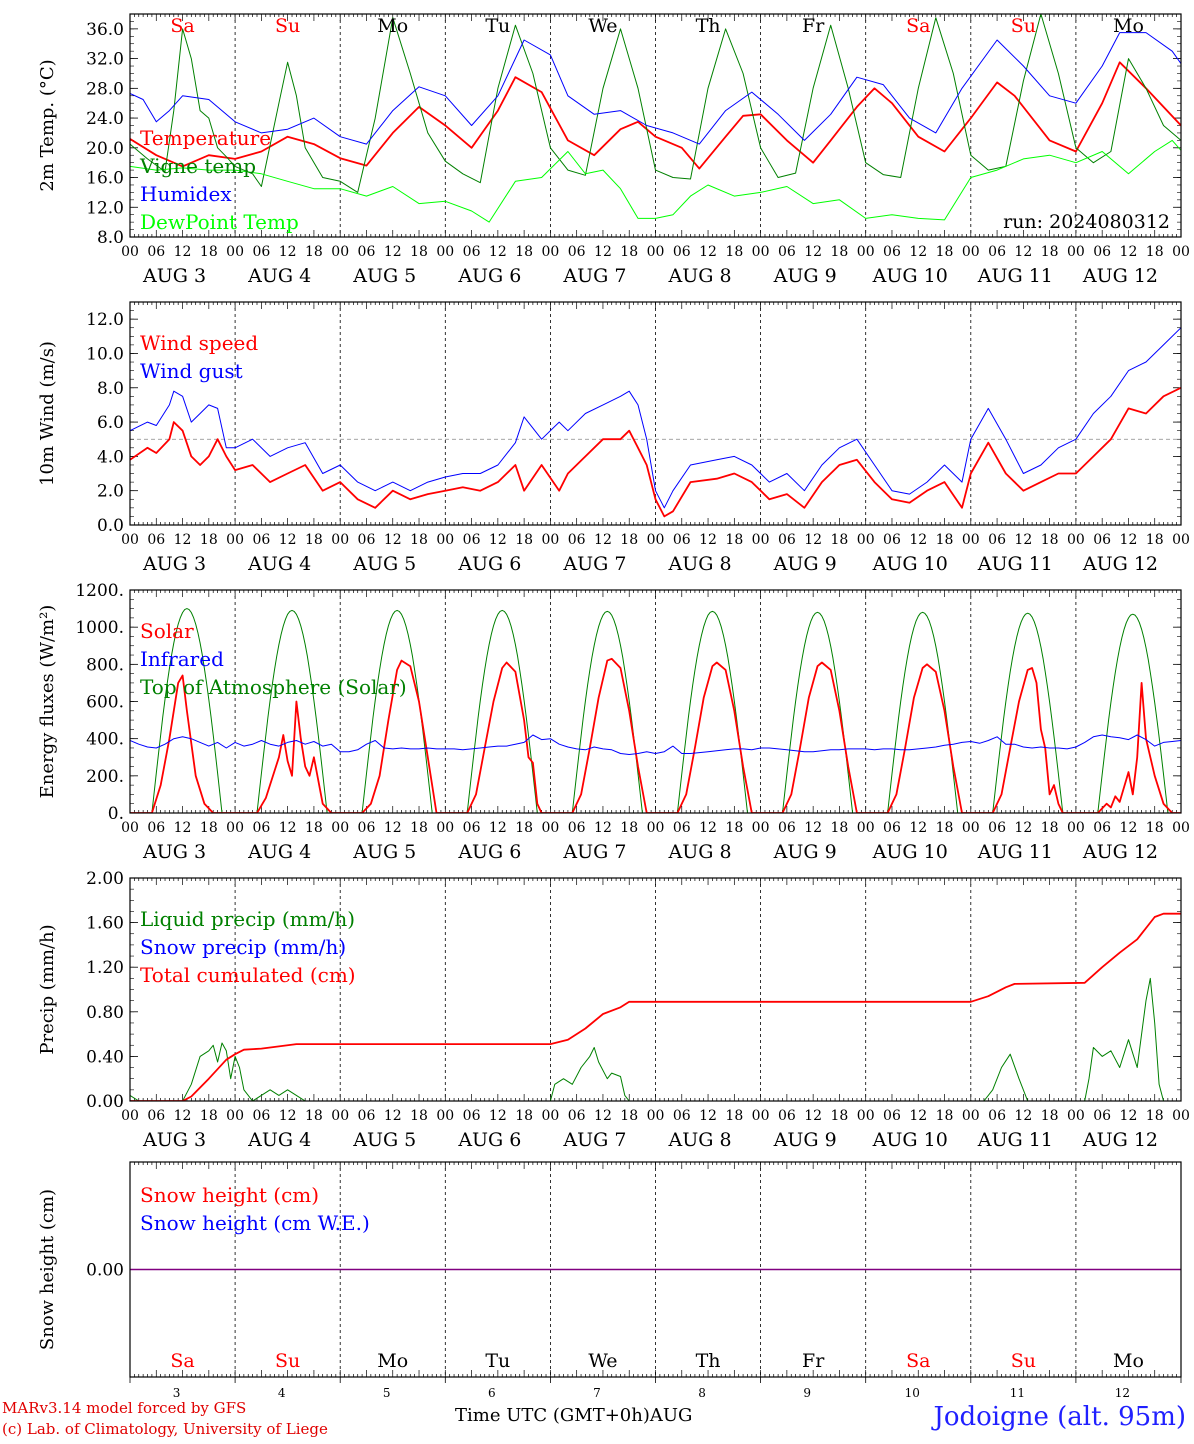  I want to click on series-group, so click(655, 422).